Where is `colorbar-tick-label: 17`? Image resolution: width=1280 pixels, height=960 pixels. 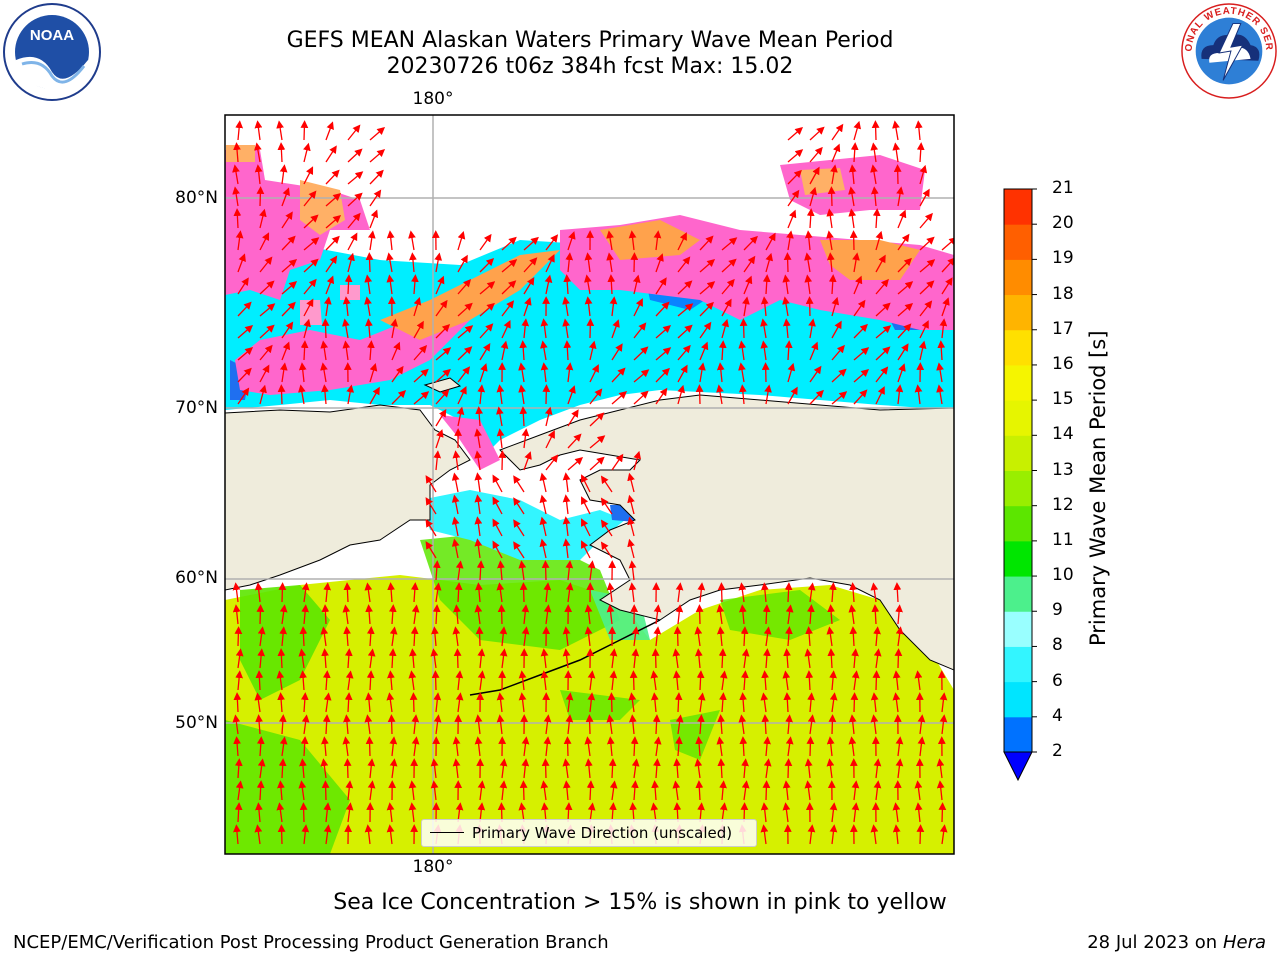 colorbar-tick-label: 17 is located at coordinates (1063, 328).